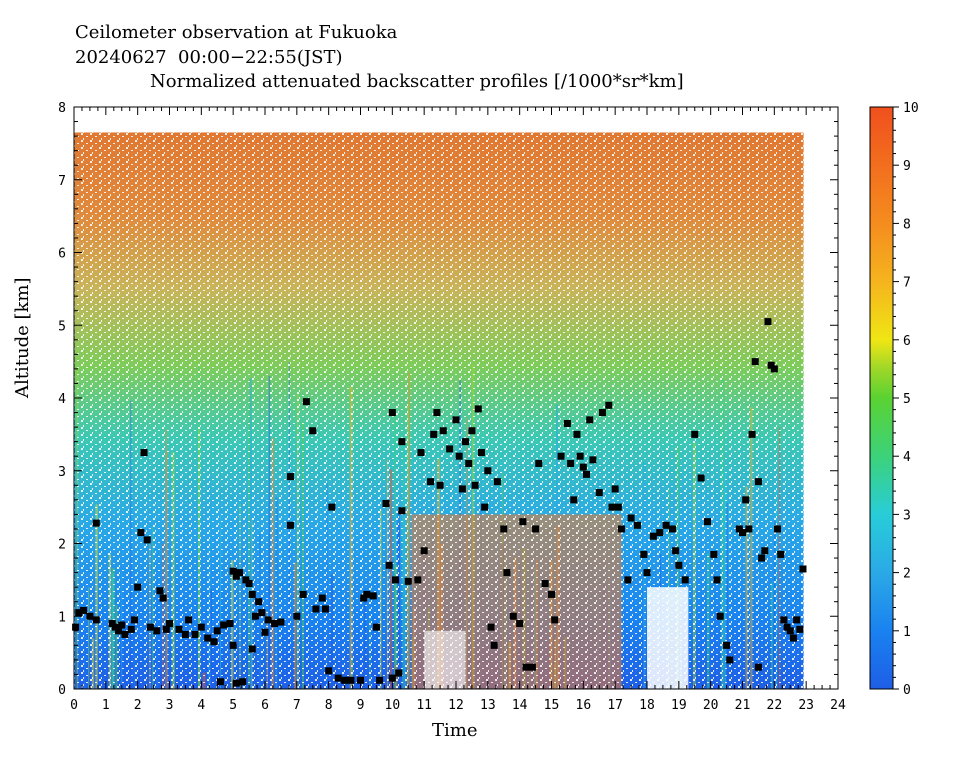 This screenshot has width=960, height=770. I want to click on y-tick-label: 4, so click(62, 399).